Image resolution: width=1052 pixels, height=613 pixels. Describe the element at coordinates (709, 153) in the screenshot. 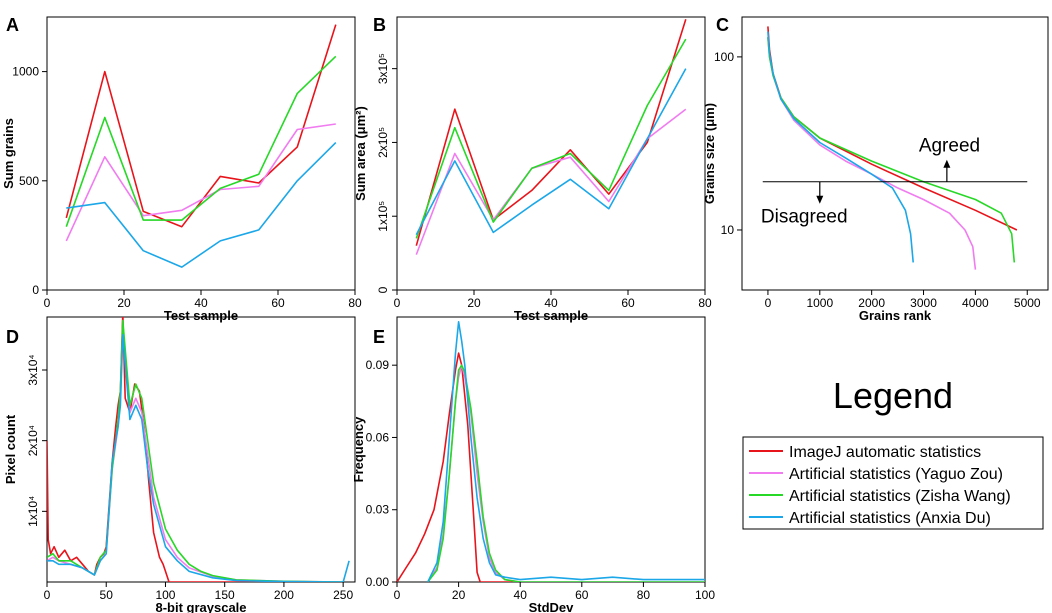

I see `y-axis-label: Grains size (μm)` at that location.